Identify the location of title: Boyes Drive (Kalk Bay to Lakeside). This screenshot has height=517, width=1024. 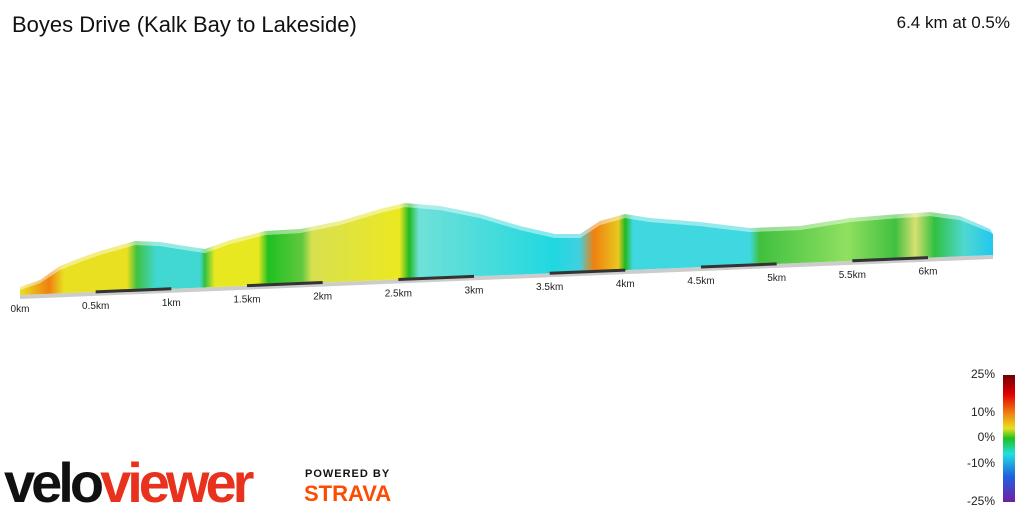
(184, 24).